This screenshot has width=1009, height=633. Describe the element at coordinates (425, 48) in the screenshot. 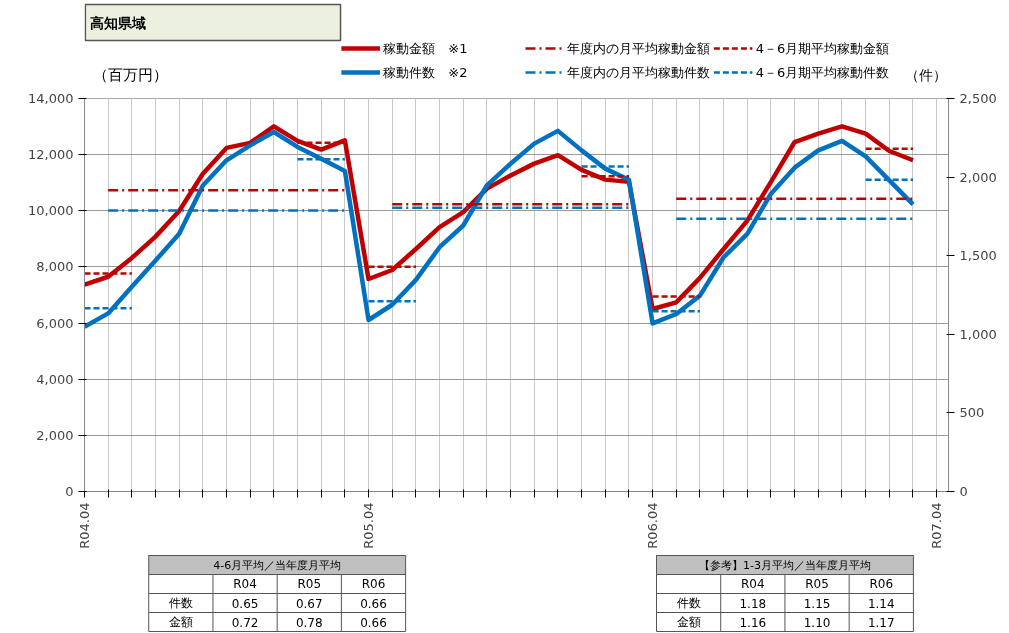

I see `legend-label: 稼動金額 ※1` at that location.